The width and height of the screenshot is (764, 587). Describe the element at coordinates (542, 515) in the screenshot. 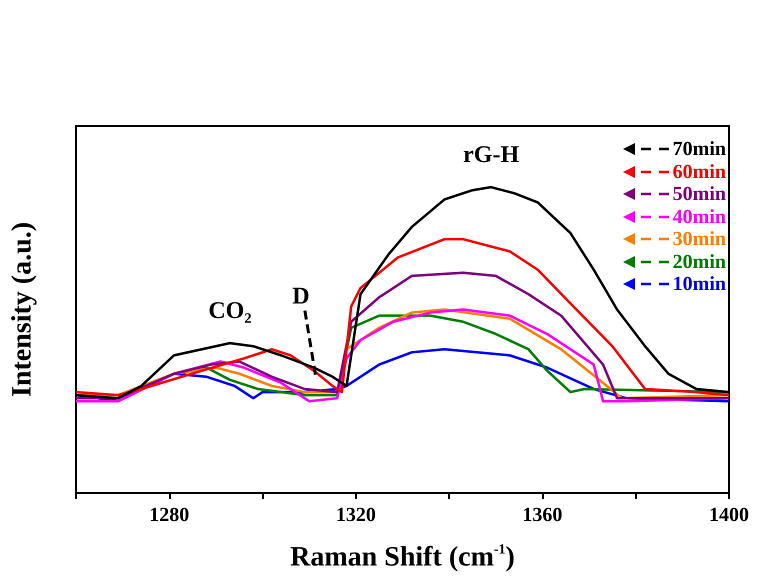

I see `x-tick-label: 1360` at that location.